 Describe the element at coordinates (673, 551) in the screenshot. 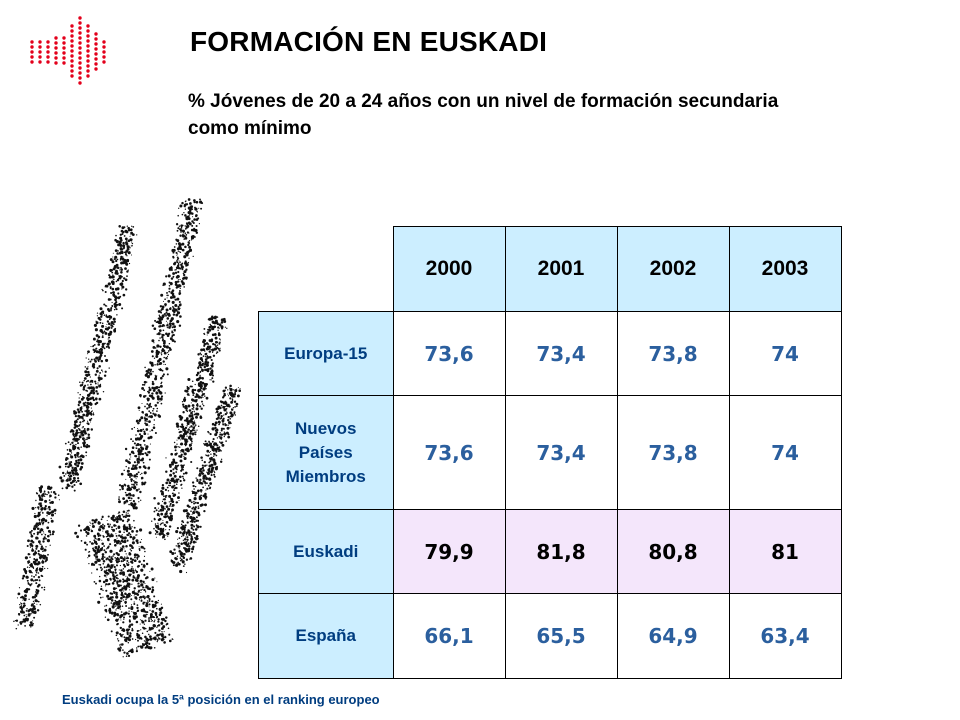

I see `table-cell-highlight: 80,8` at that location.